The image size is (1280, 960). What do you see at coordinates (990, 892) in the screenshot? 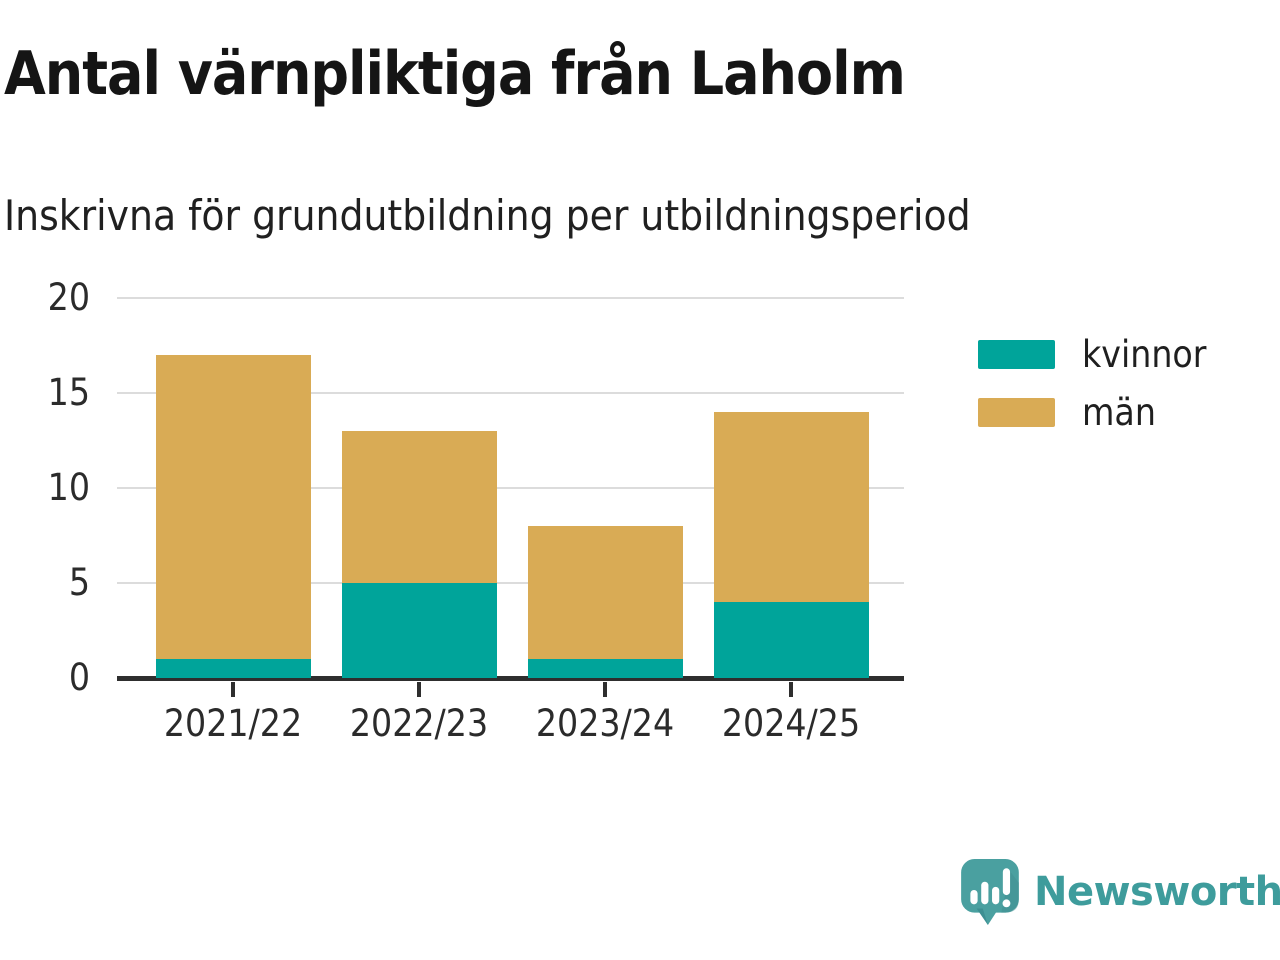
I see `newsworthy-logo-icon` at bounding box center [990, 892].